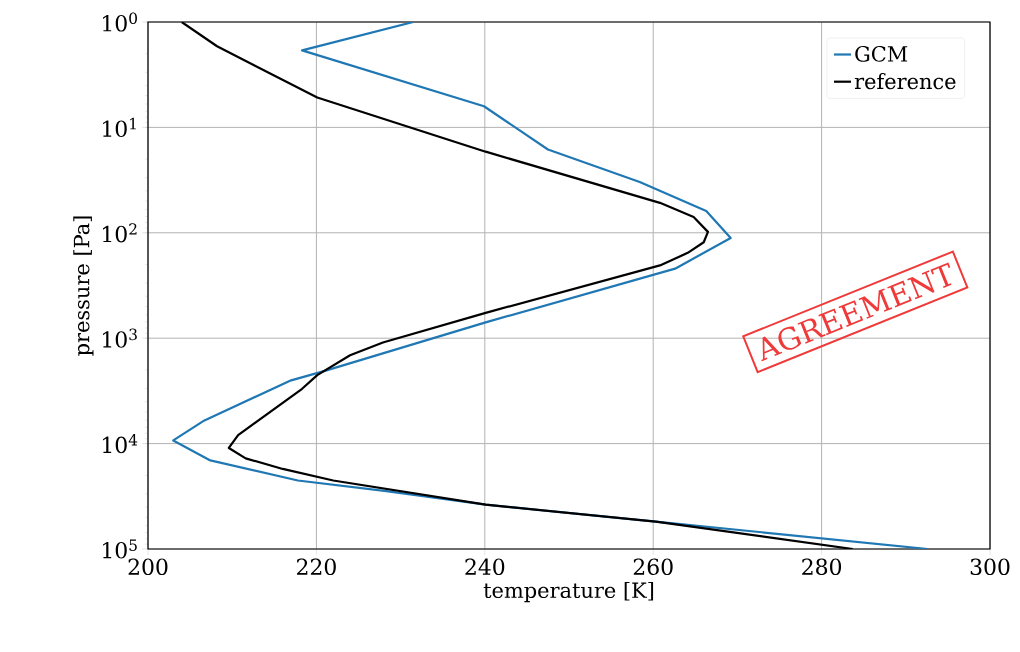 The height and width of the screenshot is (652, 1020). I want to click on x-tick-label: 260, so click(653, 567).